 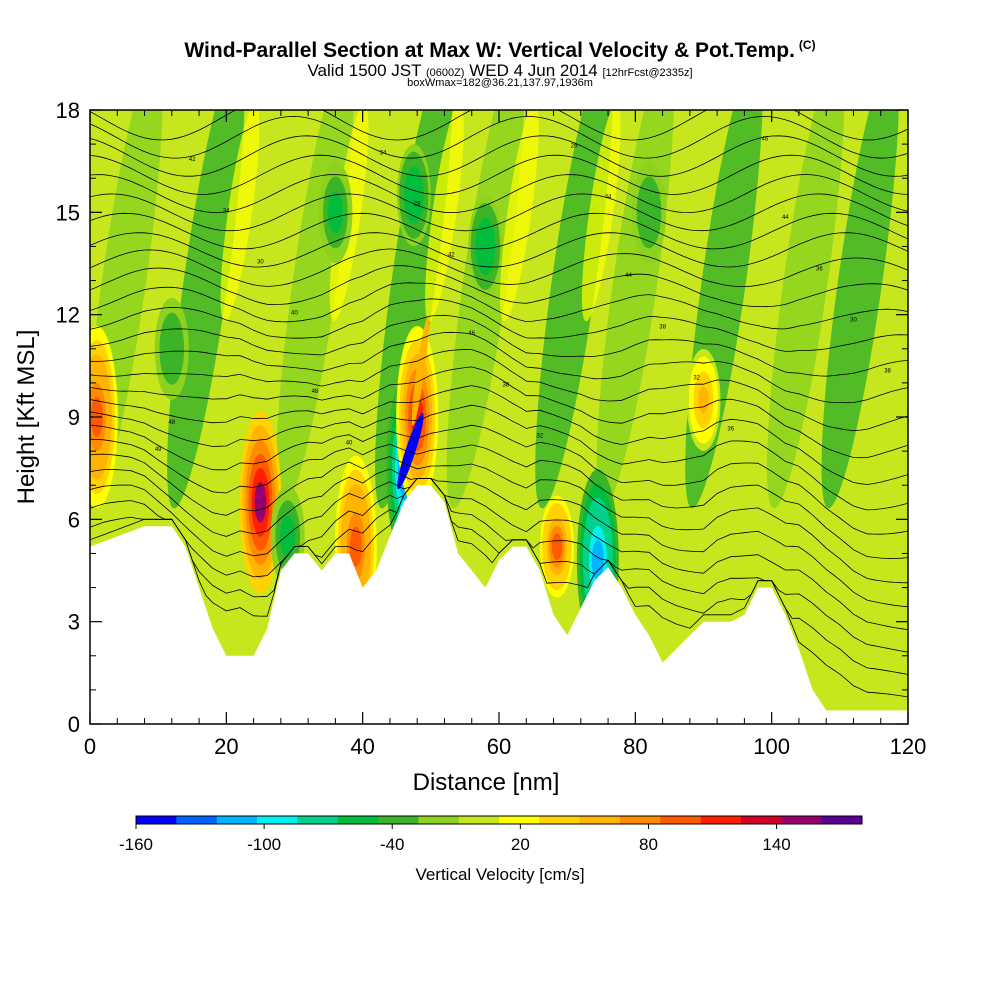 I want to click on copyright-mark: (C), so click(x=807, y=45).